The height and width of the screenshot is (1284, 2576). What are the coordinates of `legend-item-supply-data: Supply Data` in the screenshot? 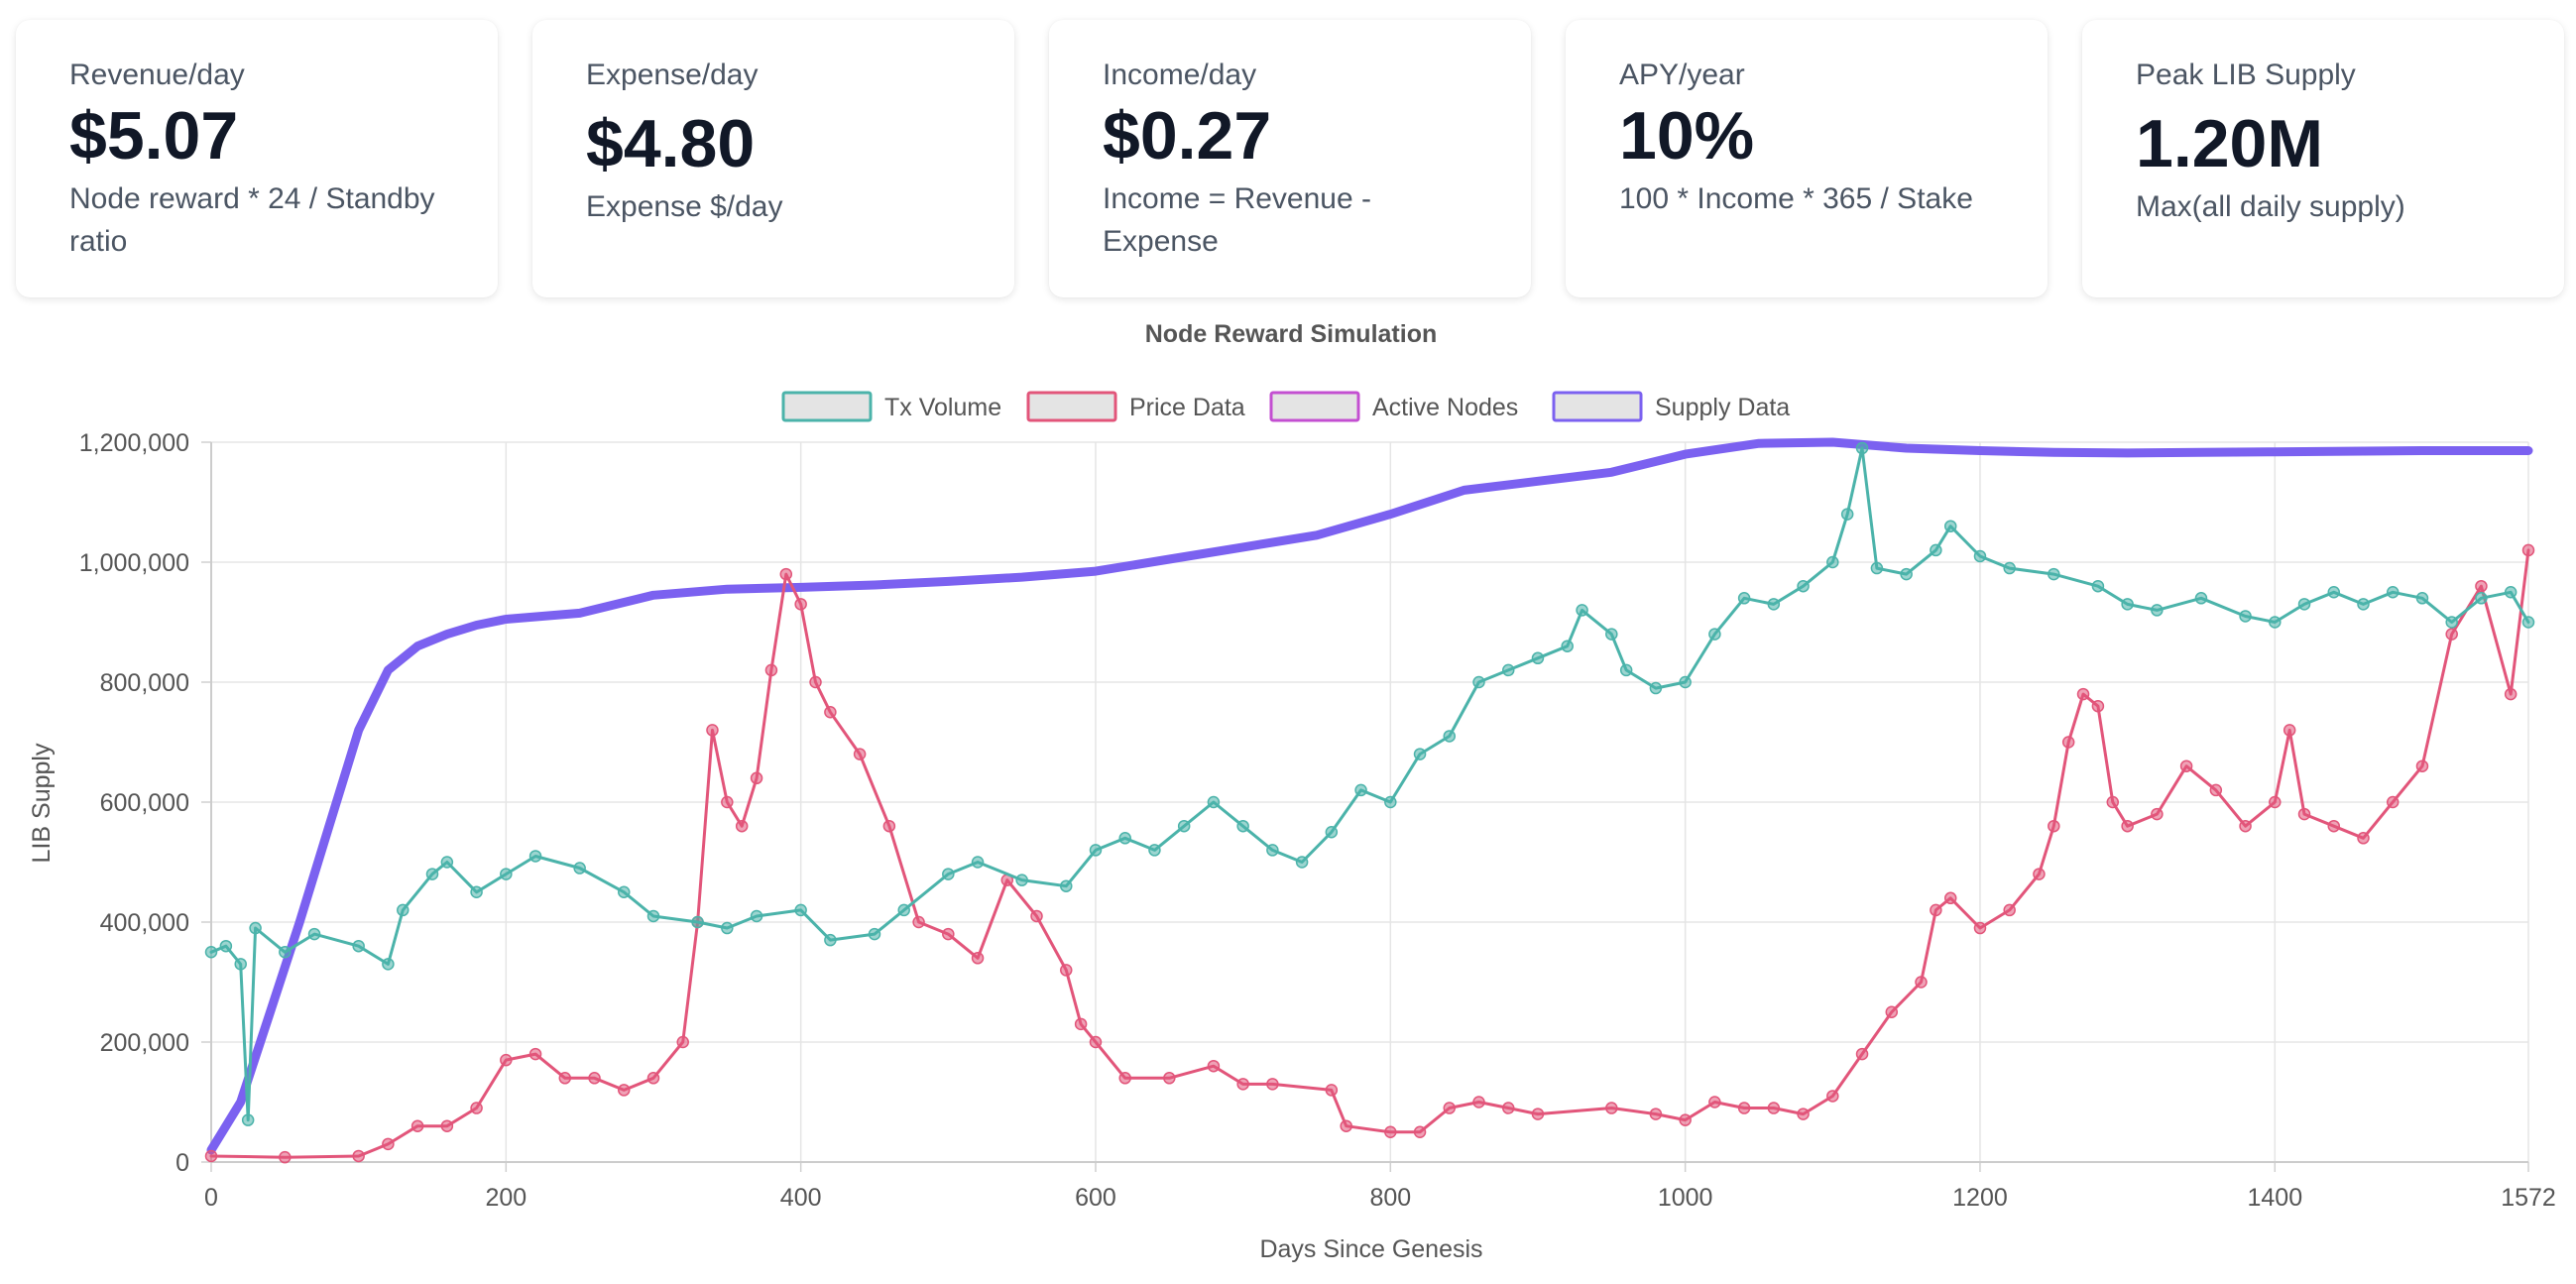 It's located at (1671, 406).